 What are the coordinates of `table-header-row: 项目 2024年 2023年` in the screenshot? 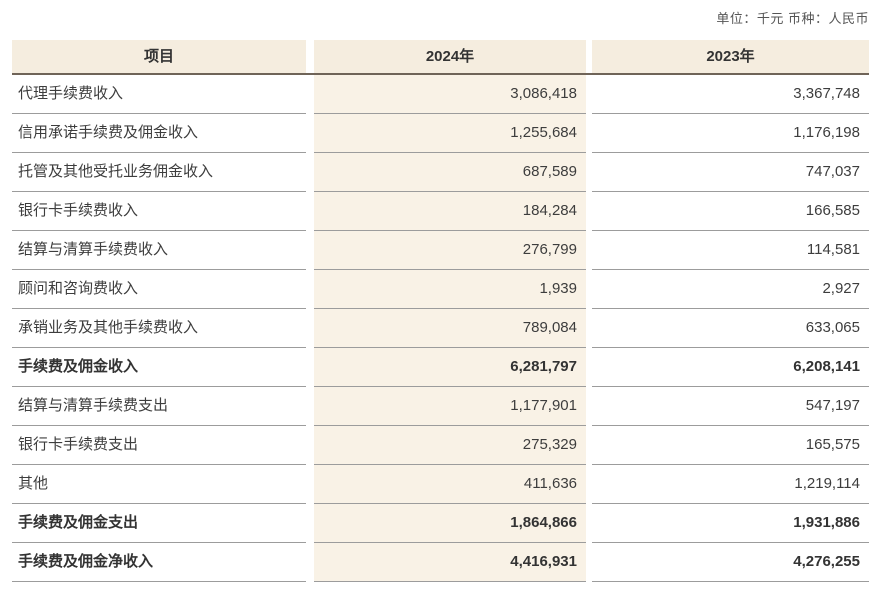 It's located at (440, 57).